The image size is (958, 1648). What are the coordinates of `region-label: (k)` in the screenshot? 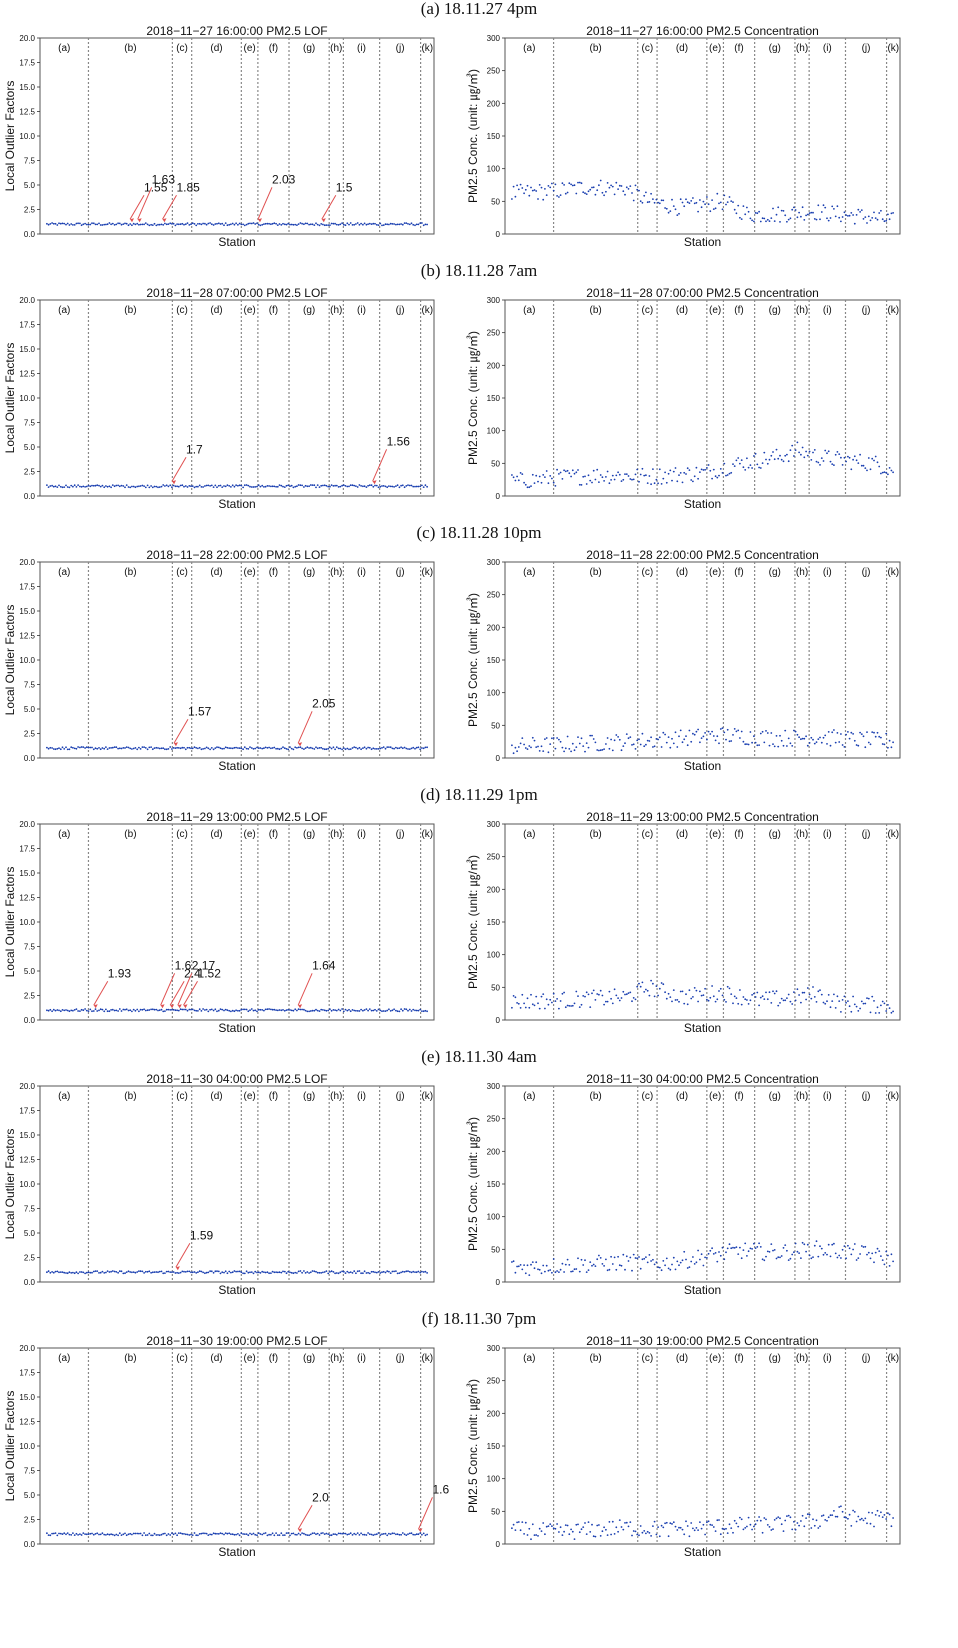 It's located at (427, 310).